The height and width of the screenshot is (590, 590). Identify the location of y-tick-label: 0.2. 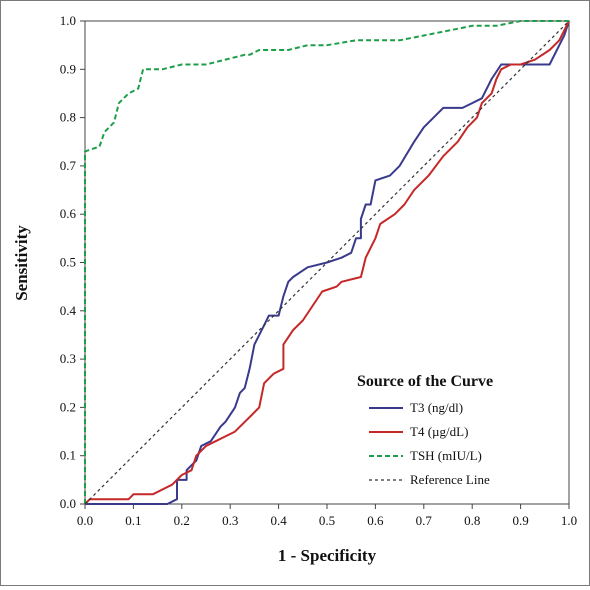
(68, 406).